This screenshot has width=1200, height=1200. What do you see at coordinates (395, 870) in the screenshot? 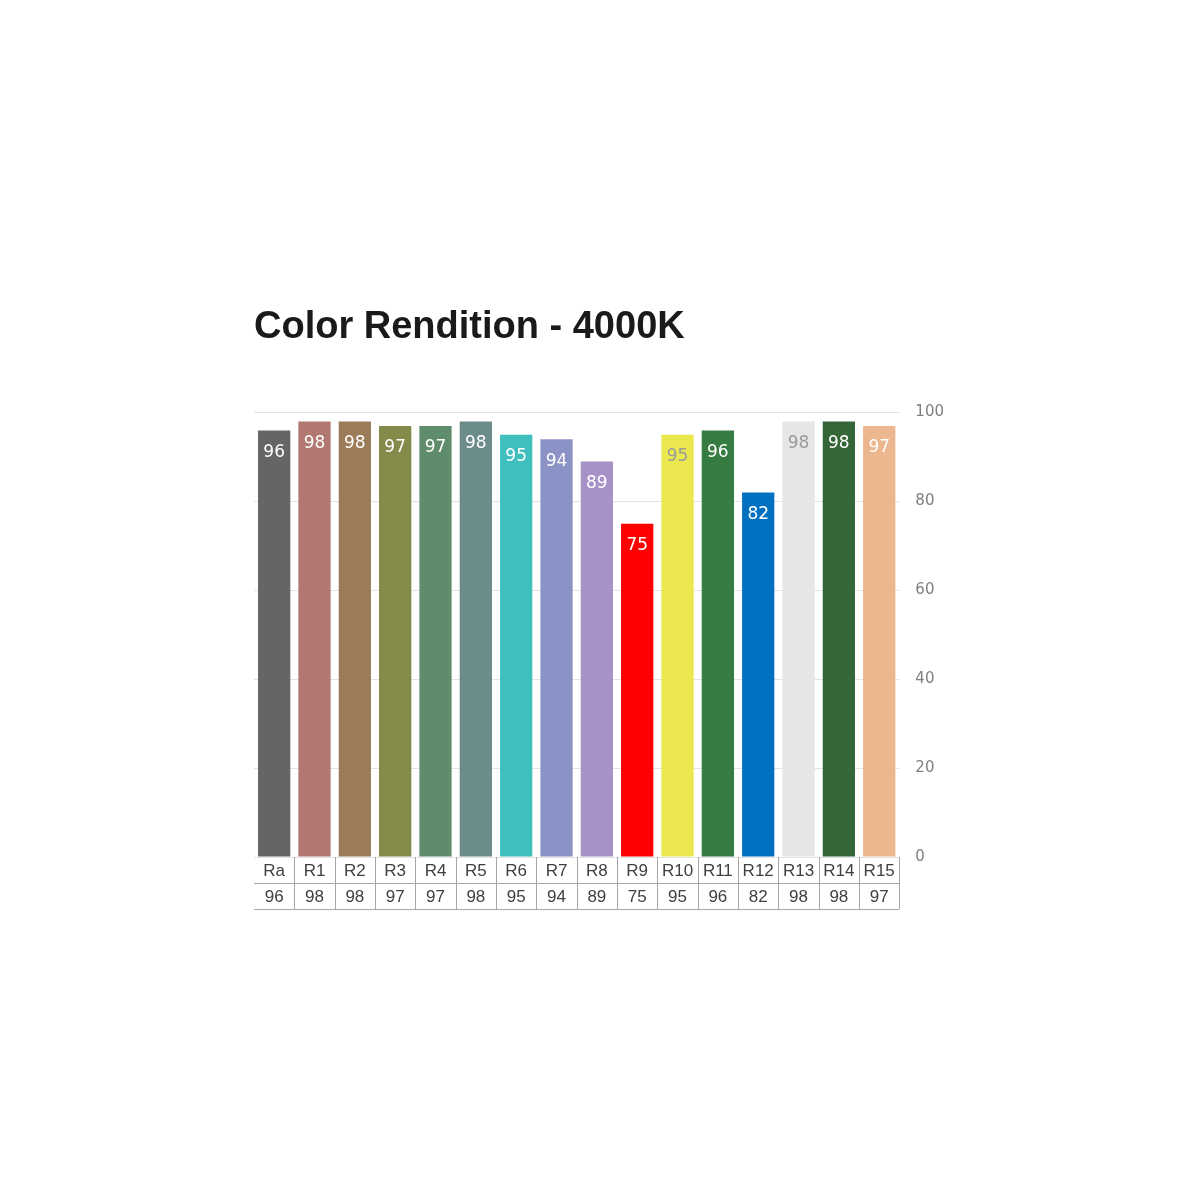
I see `x-tick-label: R3` at bounding box center [395, 870].